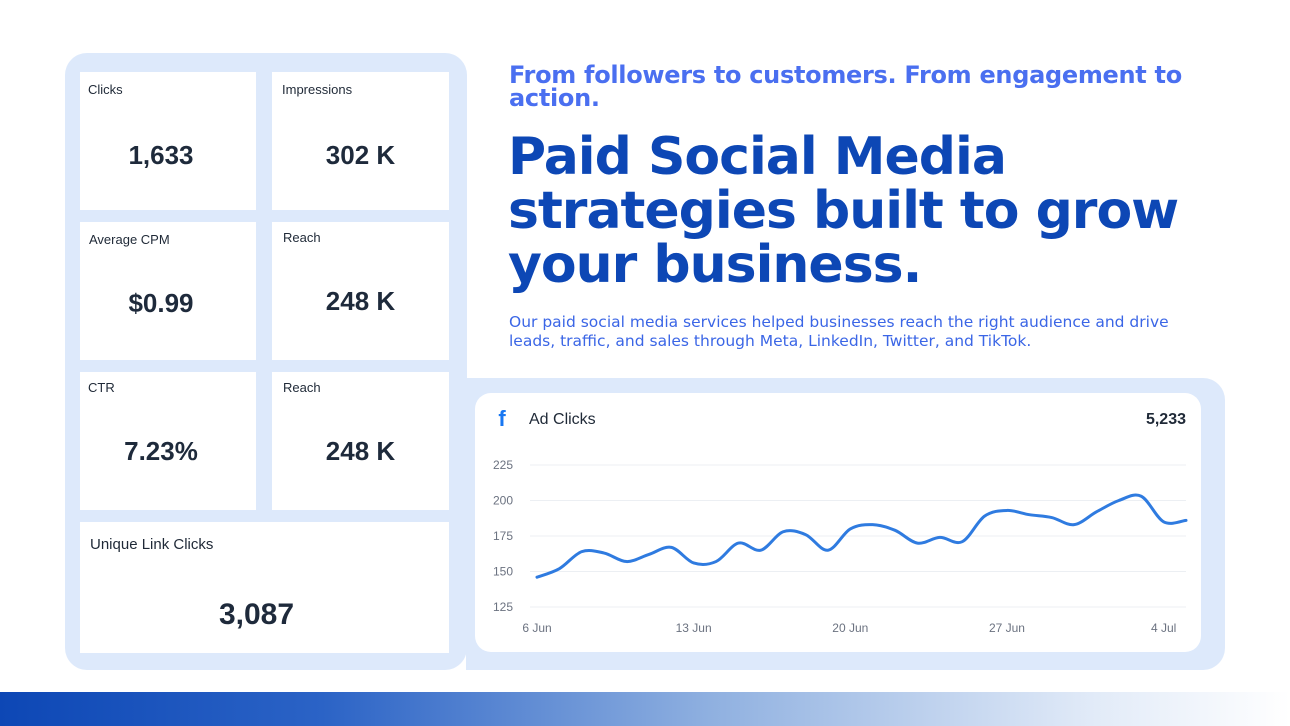  What do you see at coordinates (503, 572) in the screenshot?
I see `y-tick-label: 150` at bounding box center [503, 572].